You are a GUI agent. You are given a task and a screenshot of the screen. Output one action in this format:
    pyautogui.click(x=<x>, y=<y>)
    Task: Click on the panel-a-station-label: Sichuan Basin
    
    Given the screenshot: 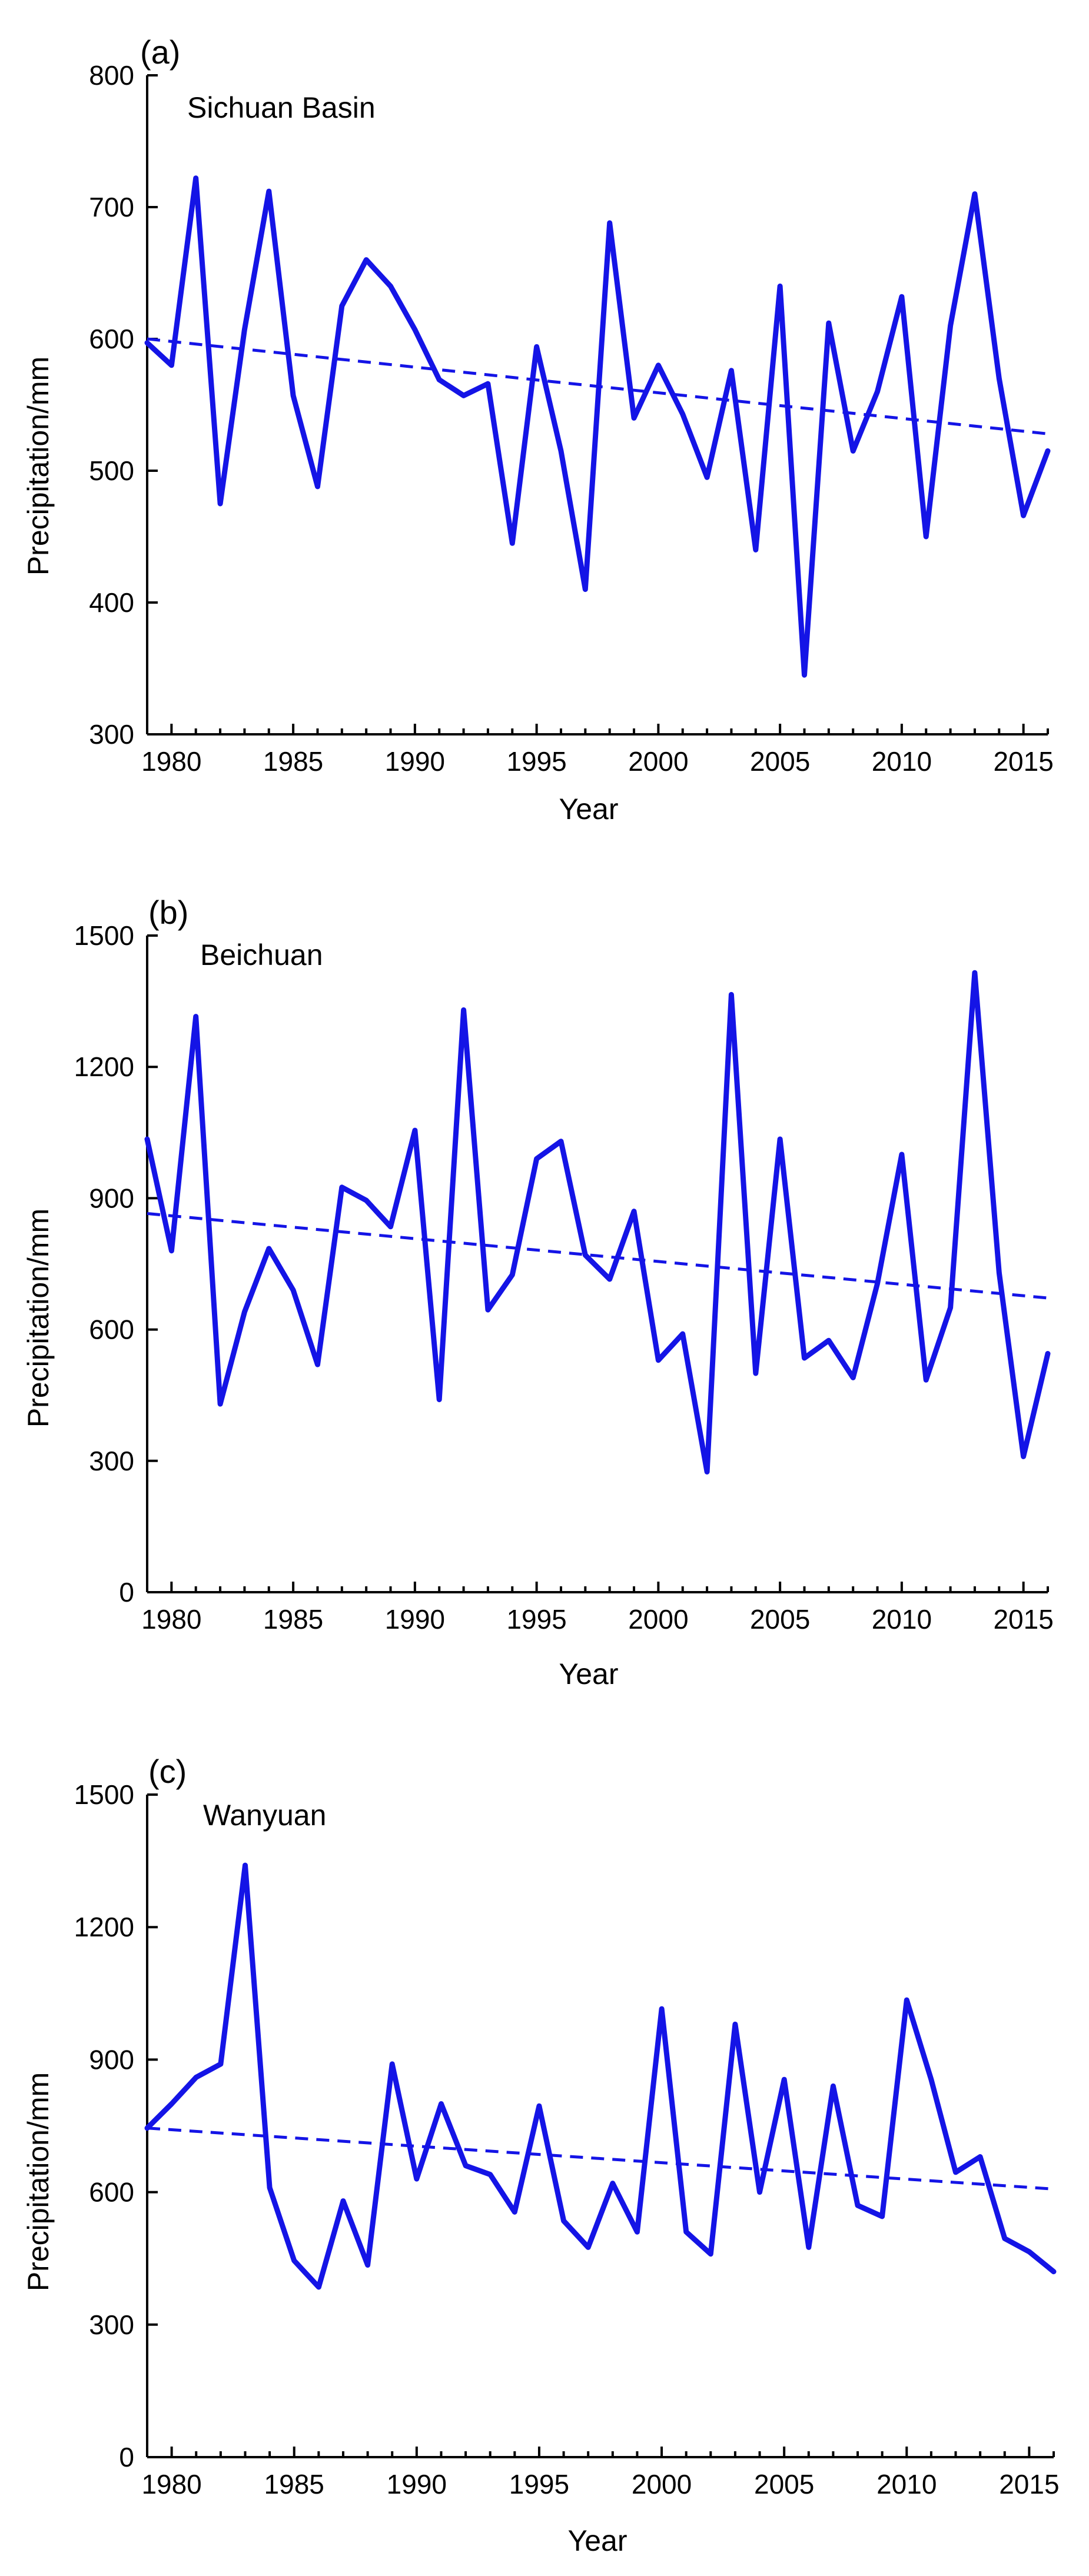 What is the action you would take?
    pyautogui.click(x=281, y=107)
    